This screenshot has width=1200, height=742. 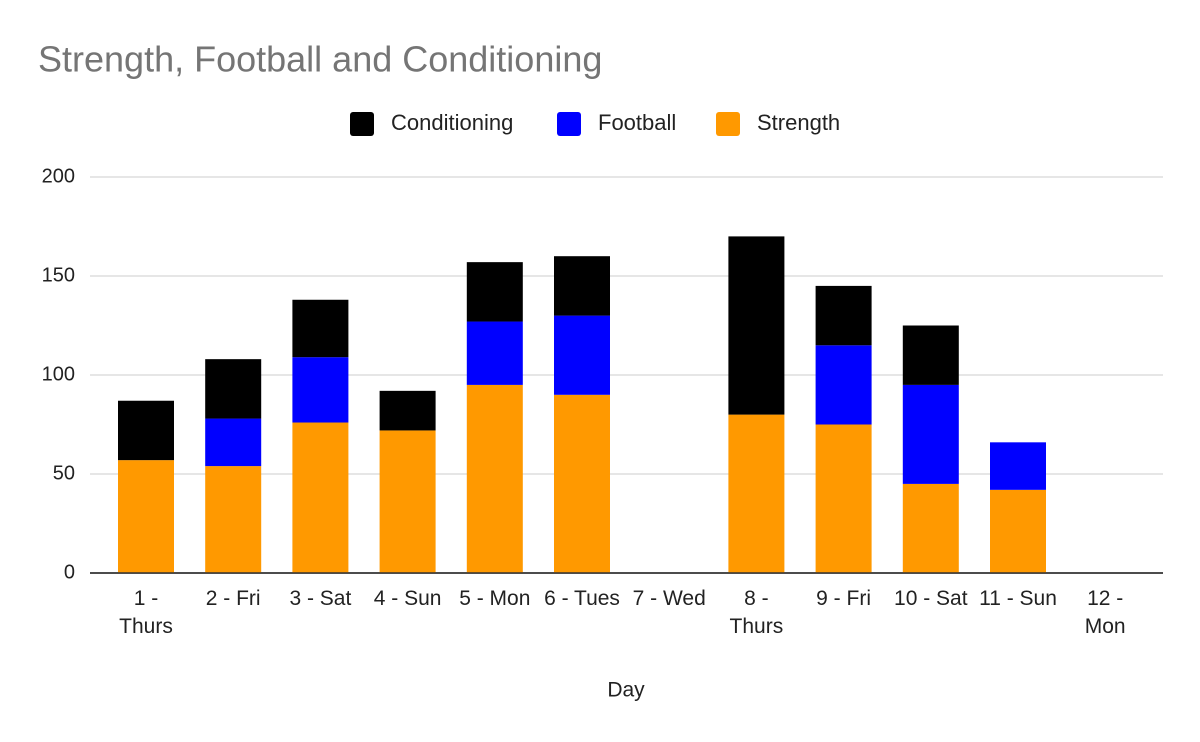 What do you see at coordinates (1018, 598) in the screenshot?
I see `x-tick-label: 11 - Sun` at bounding box center [1018, 598].